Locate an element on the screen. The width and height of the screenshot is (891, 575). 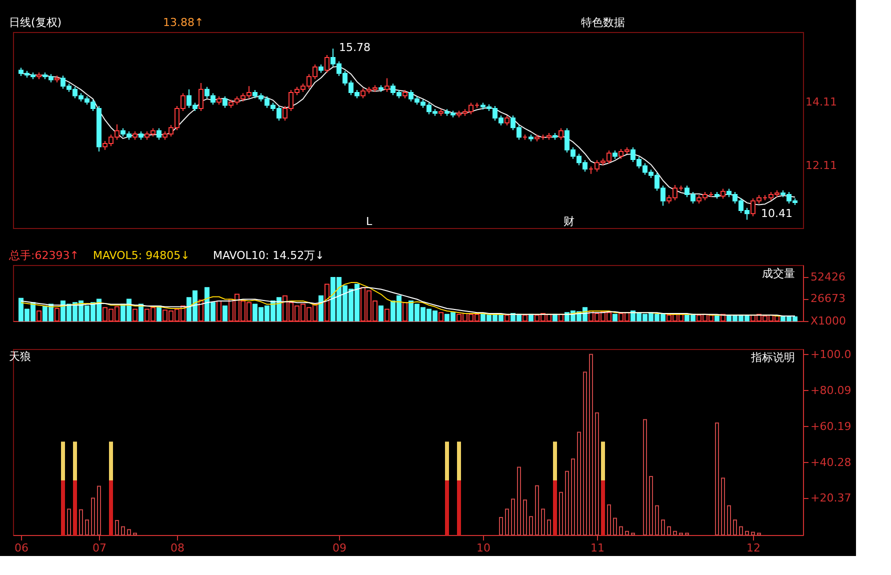
x-tick-label: 08 is located at coordinates (177, 548).